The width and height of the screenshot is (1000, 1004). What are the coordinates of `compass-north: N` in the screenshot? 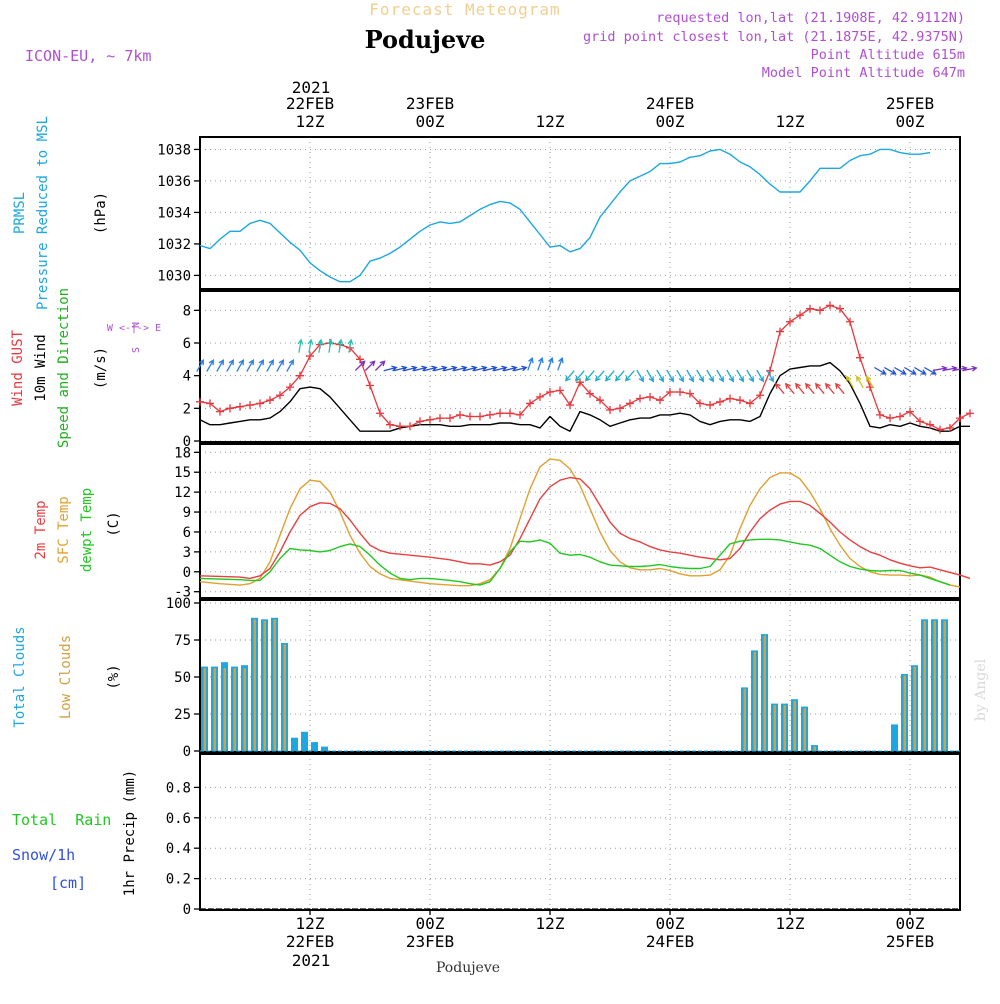 It's located at (136, 325).